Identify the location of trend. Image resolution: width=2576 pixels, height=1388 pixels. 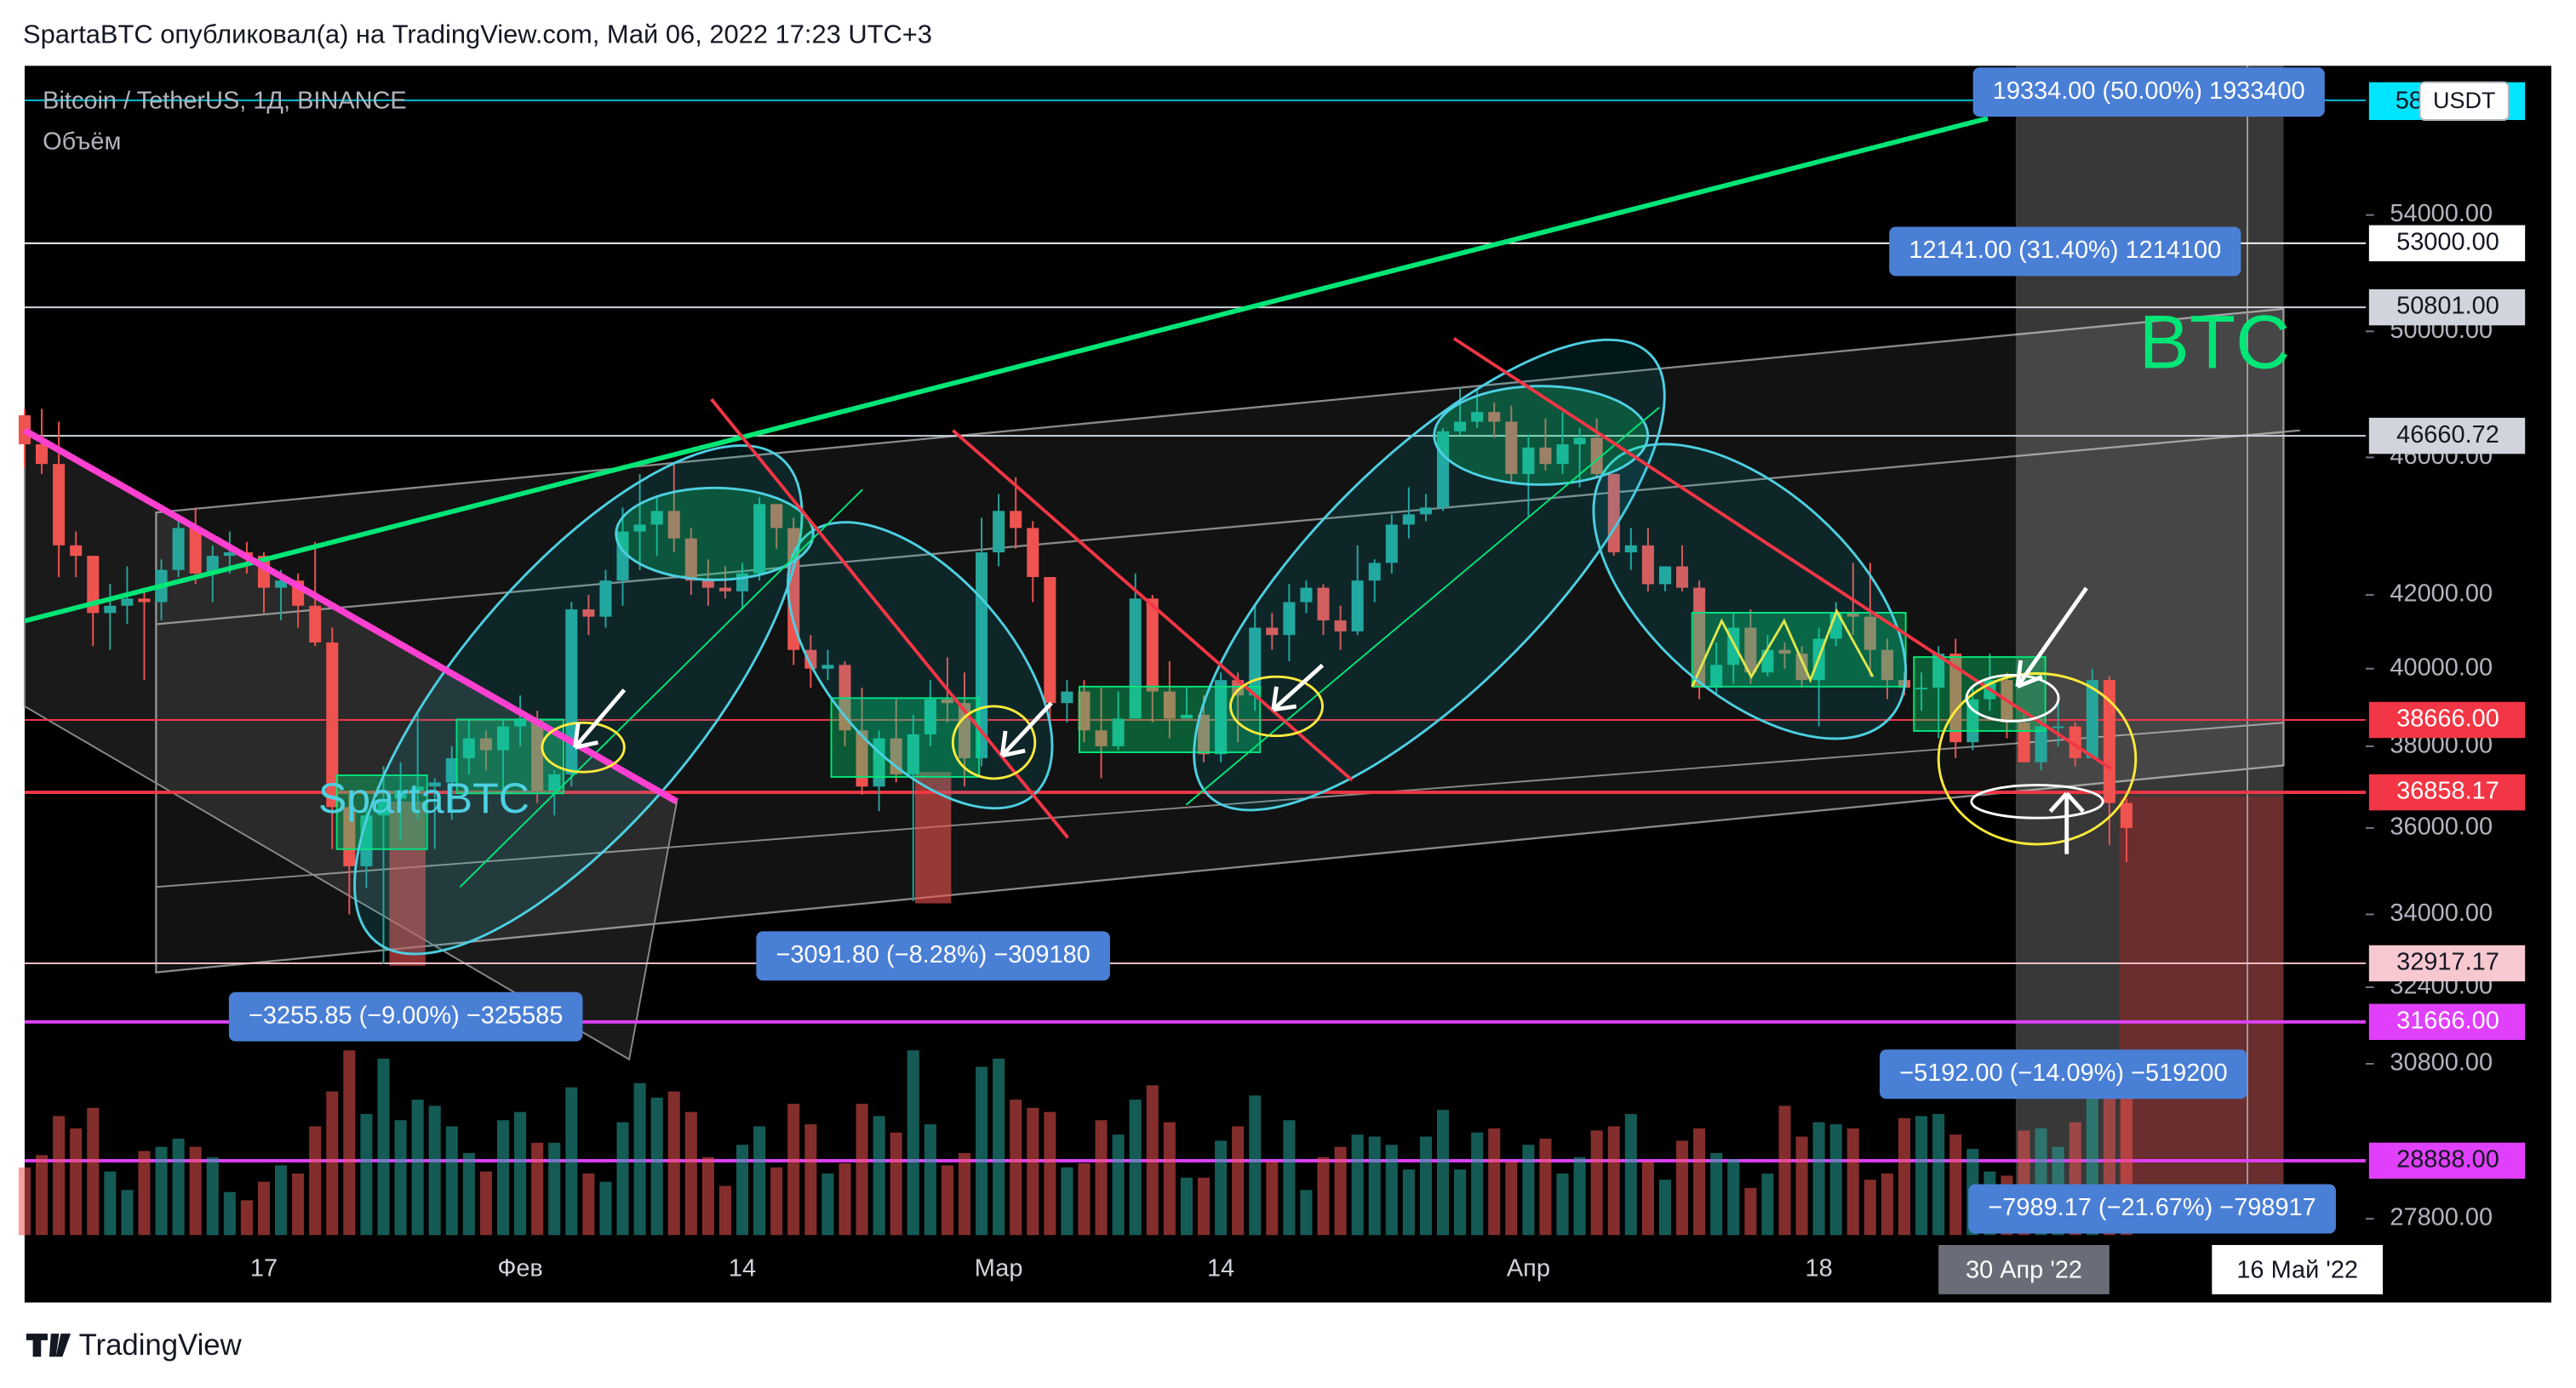
(1422, 606).